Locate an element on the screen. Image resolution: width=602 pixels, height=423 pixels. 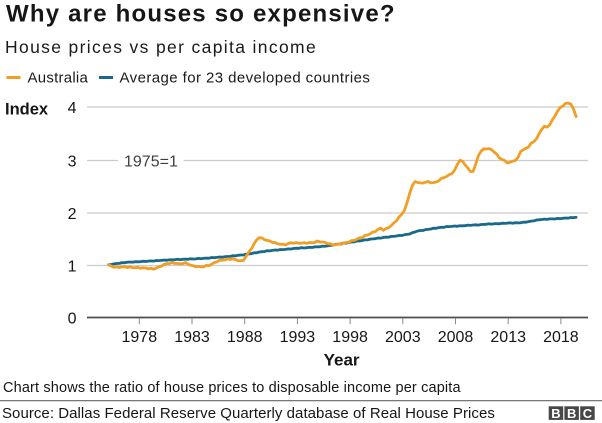
svg-text:Average for 23 developed count: Average for 23 developed countries is located at coordinates (245, 78).